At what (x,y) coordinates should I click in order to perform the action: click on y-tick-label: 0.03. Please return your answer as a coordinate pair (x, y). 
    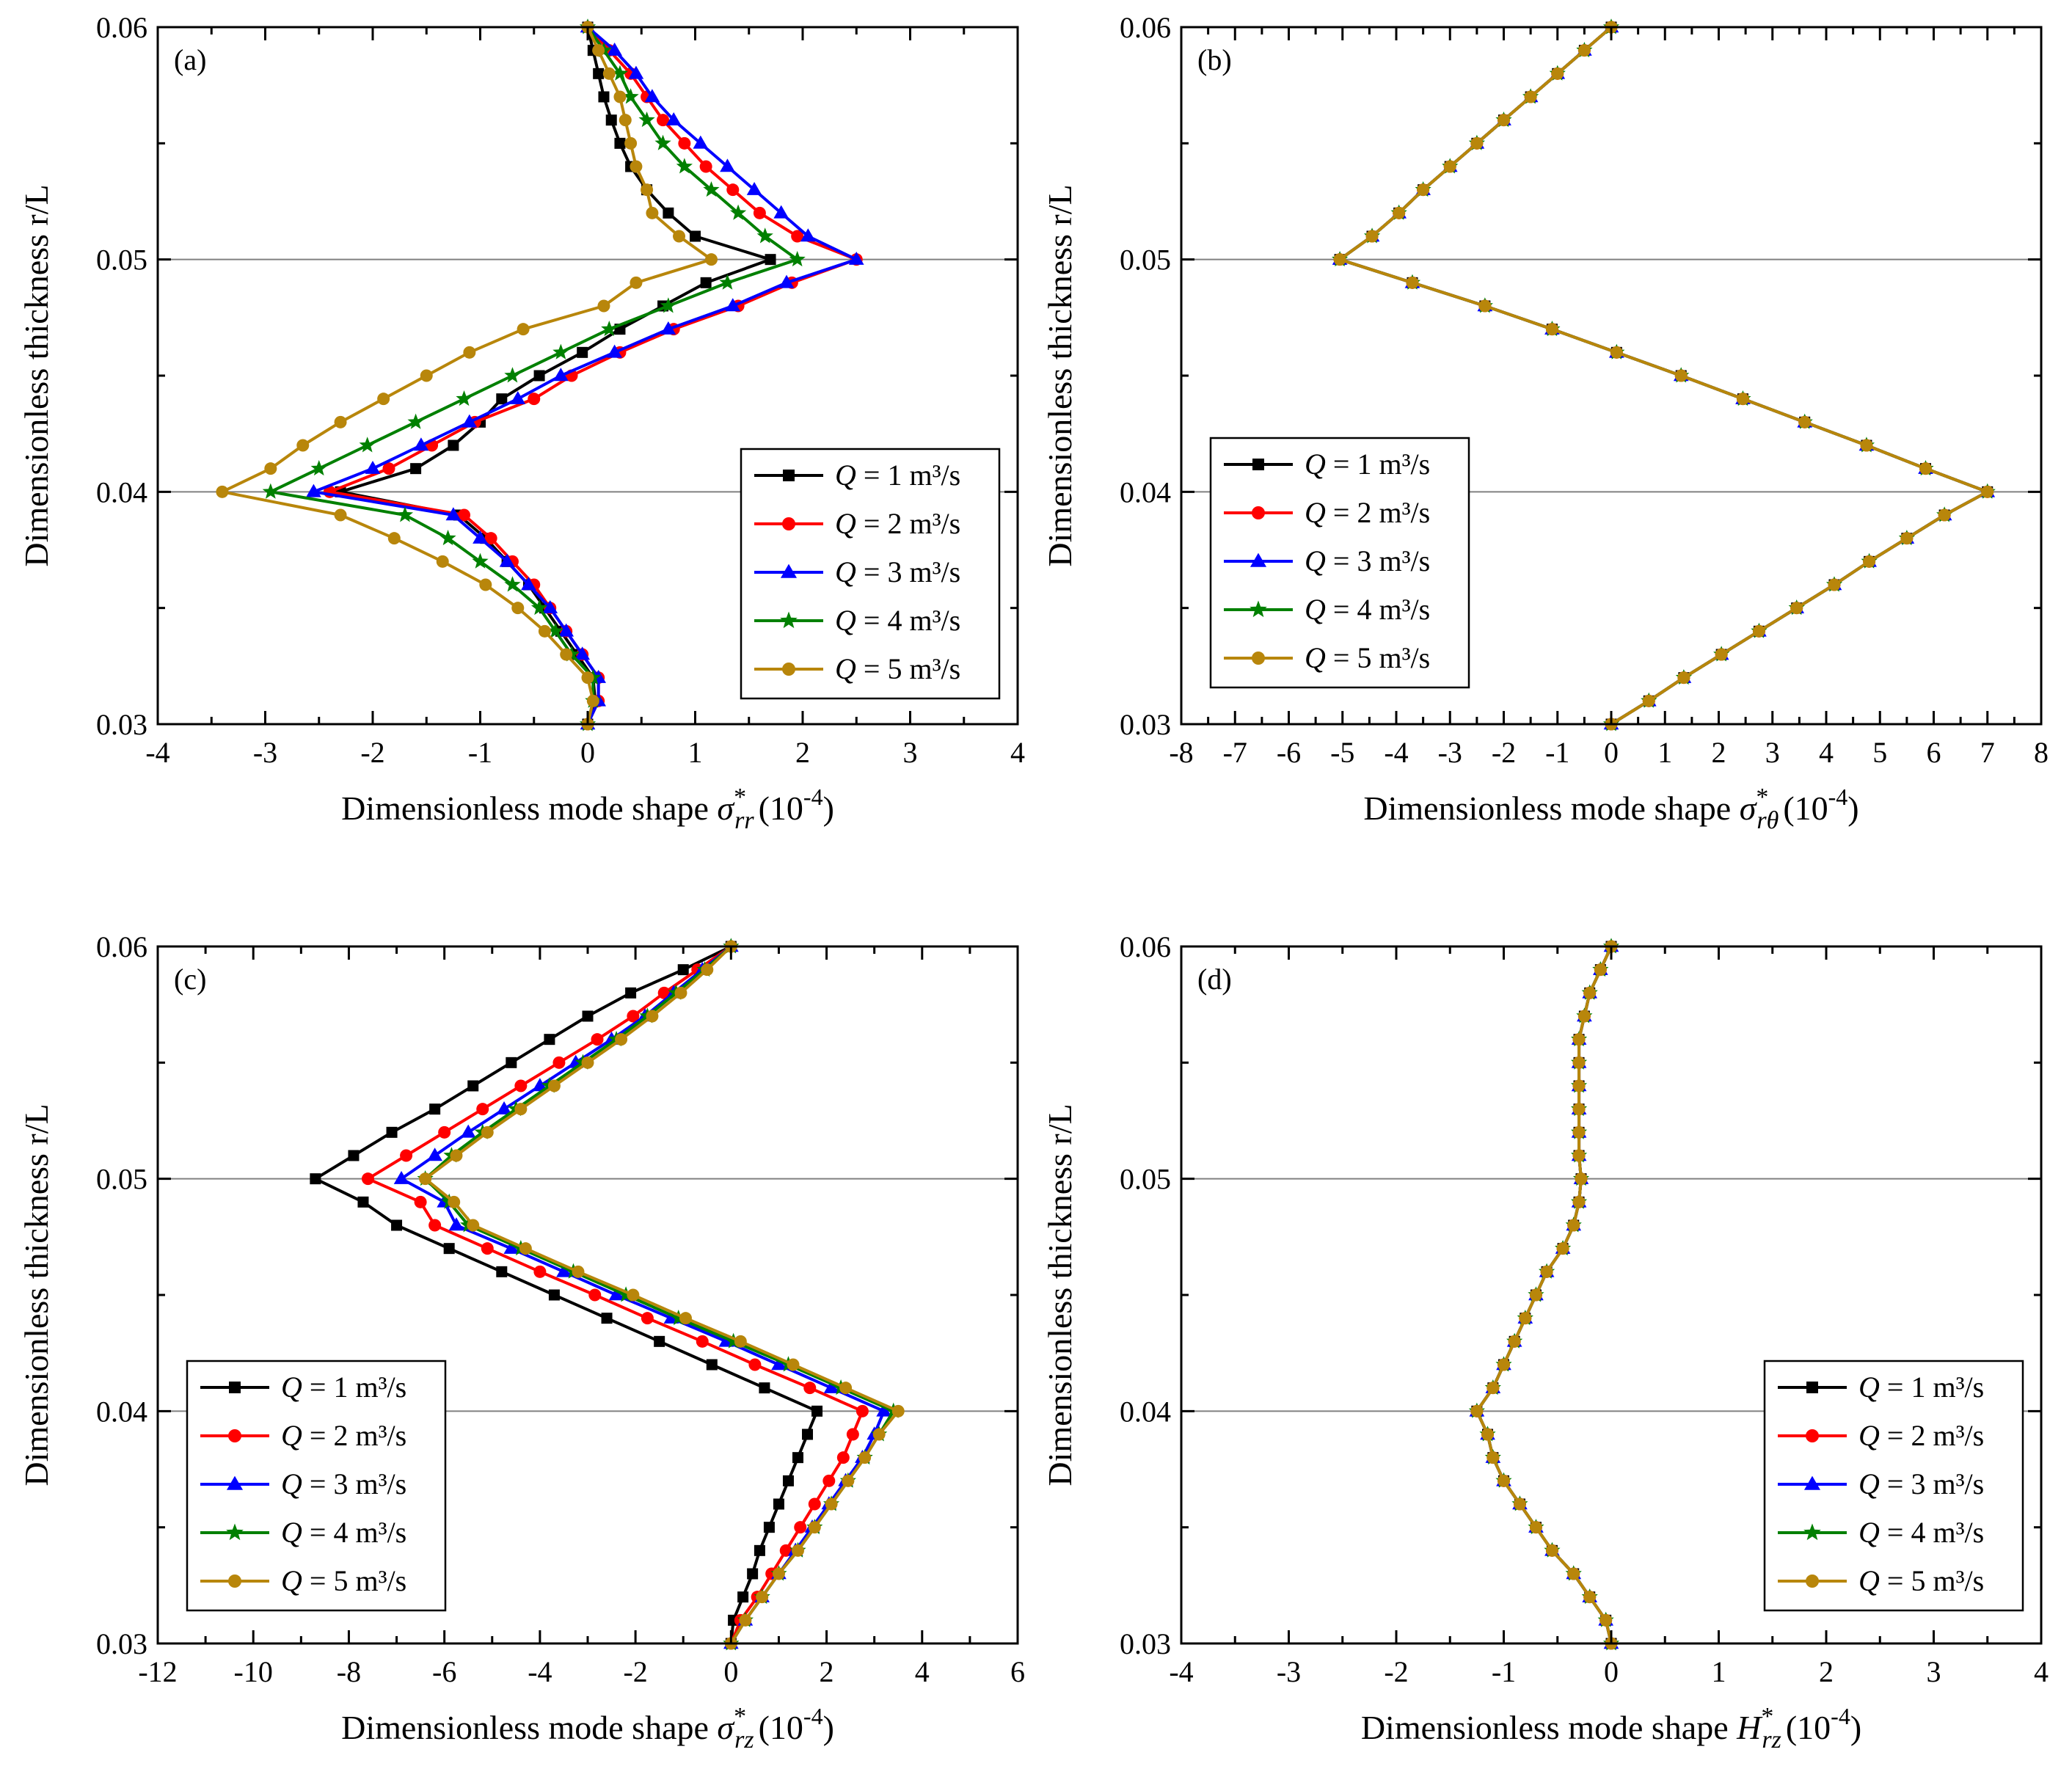
    Looking at the image, I should click on (1145, 724).